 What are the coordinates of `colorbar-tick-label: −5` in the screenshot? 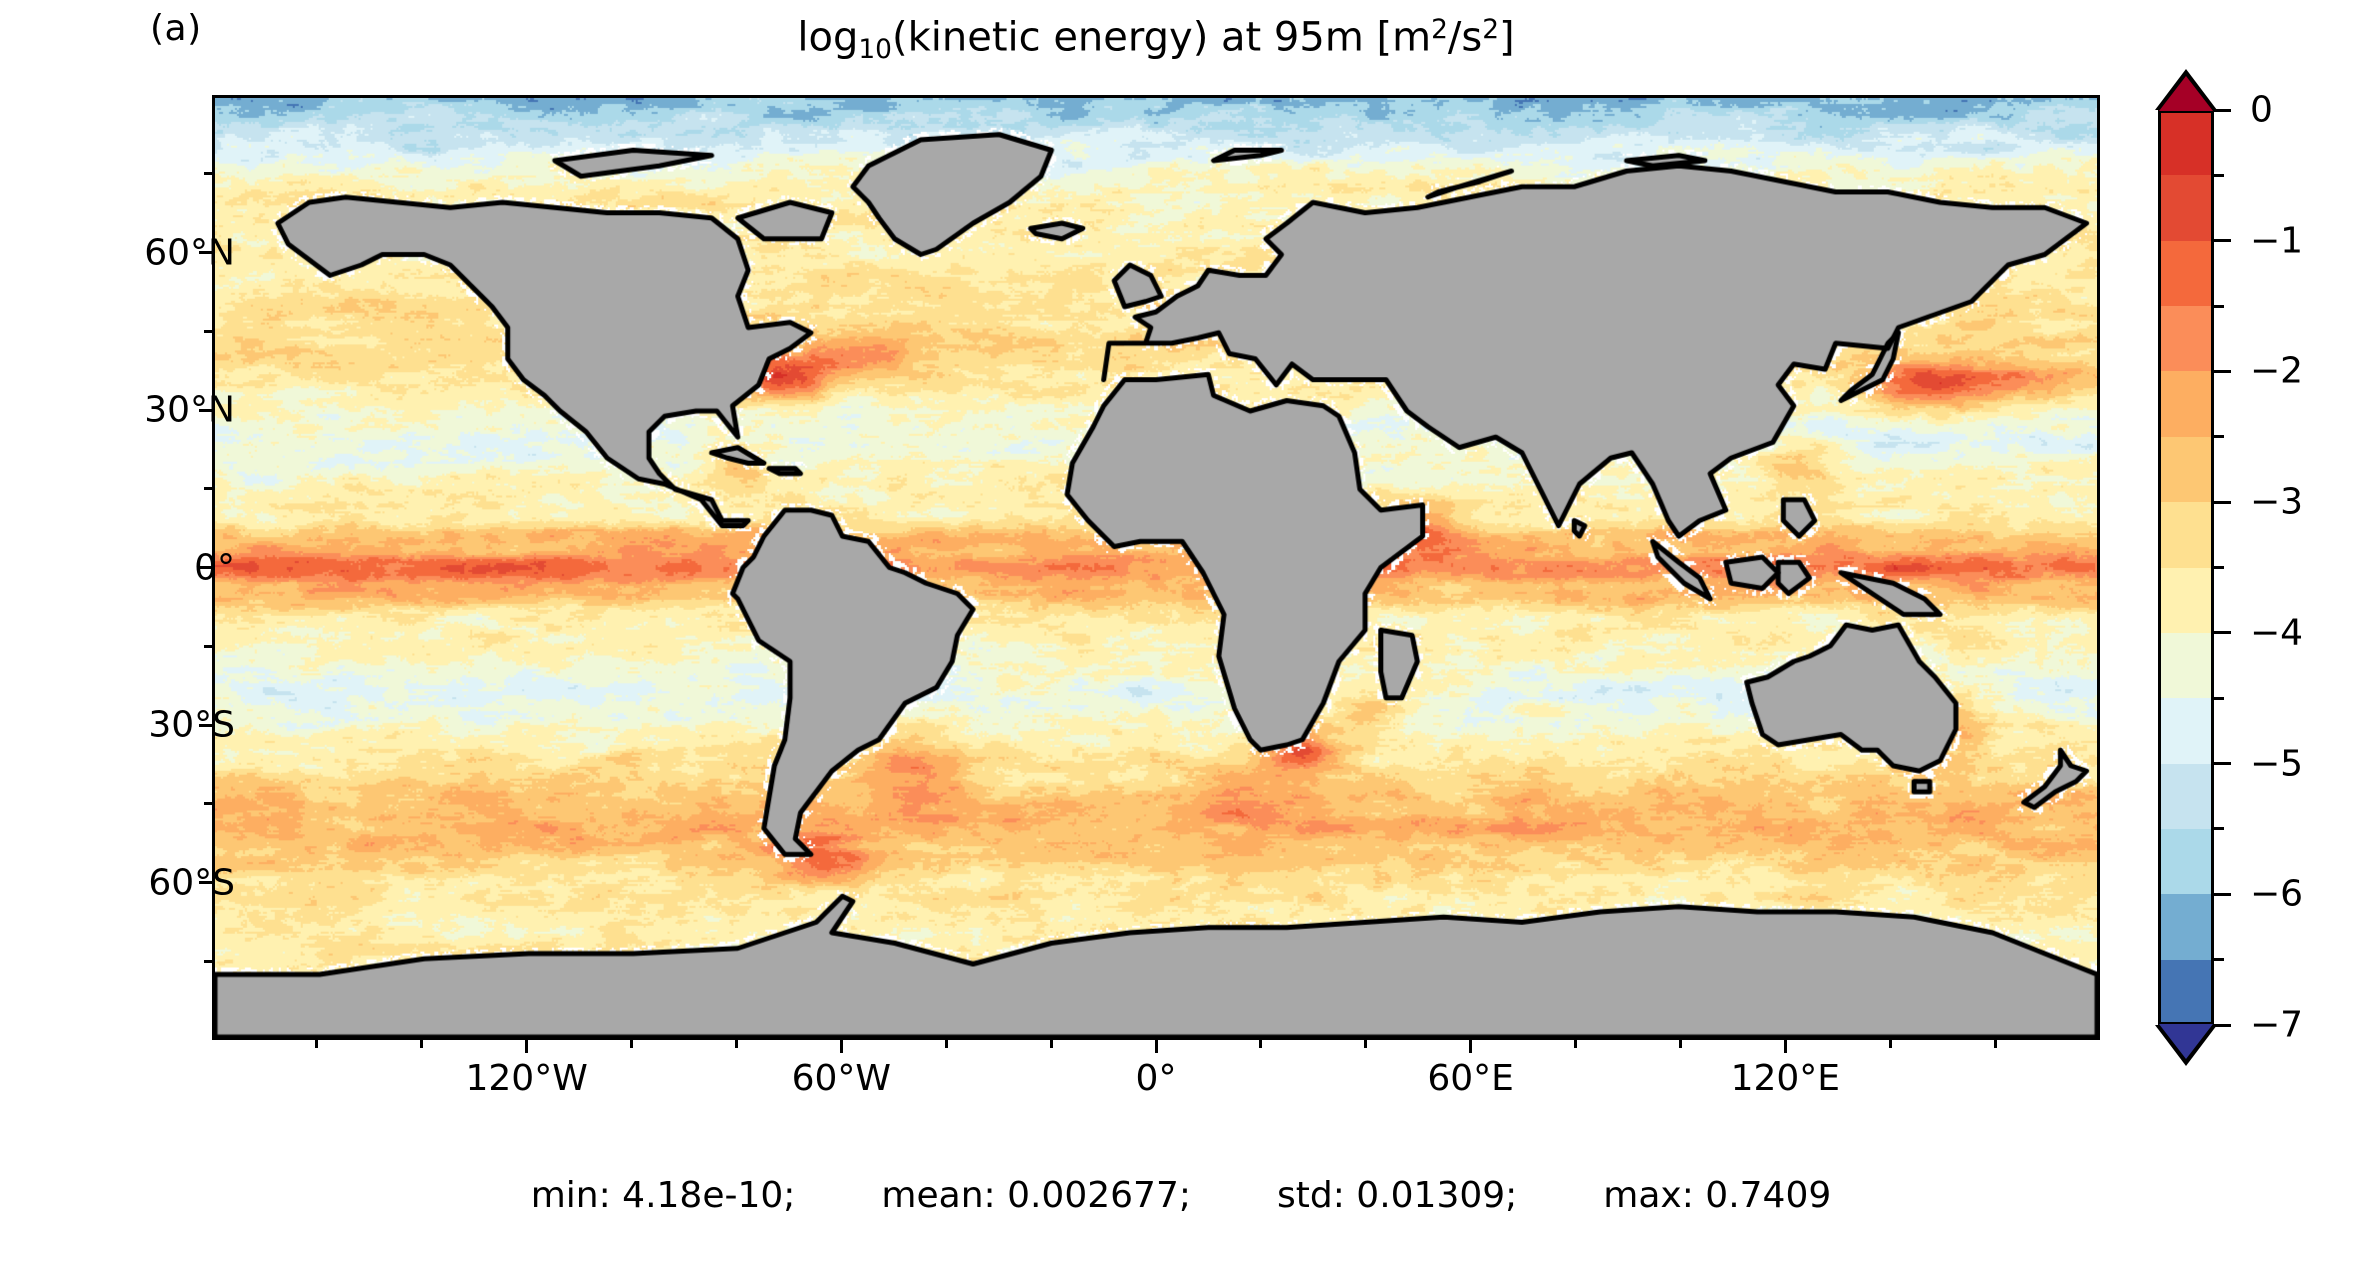 It's located at (2277, 764).